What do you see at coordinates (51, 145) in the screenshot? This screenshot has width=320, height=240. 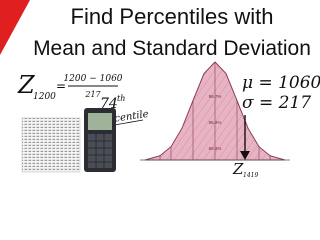 I see `z-table` at bounding box center [51, 145].